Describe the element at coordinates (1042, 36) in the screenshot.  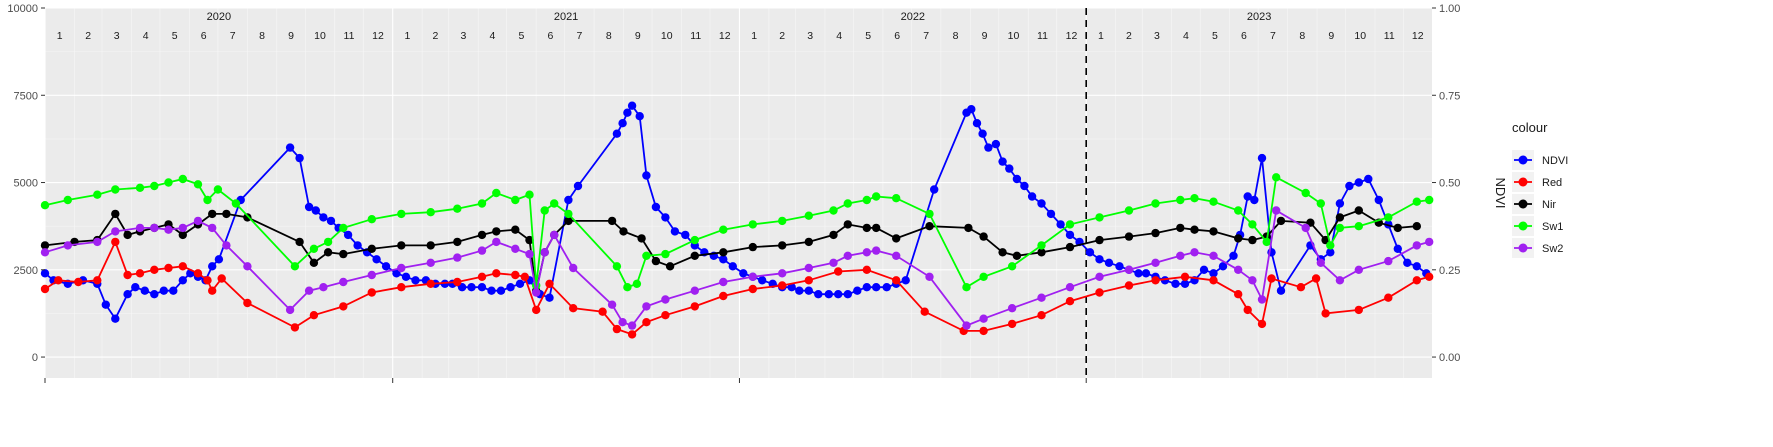
I see `month-label: 11` at that location.